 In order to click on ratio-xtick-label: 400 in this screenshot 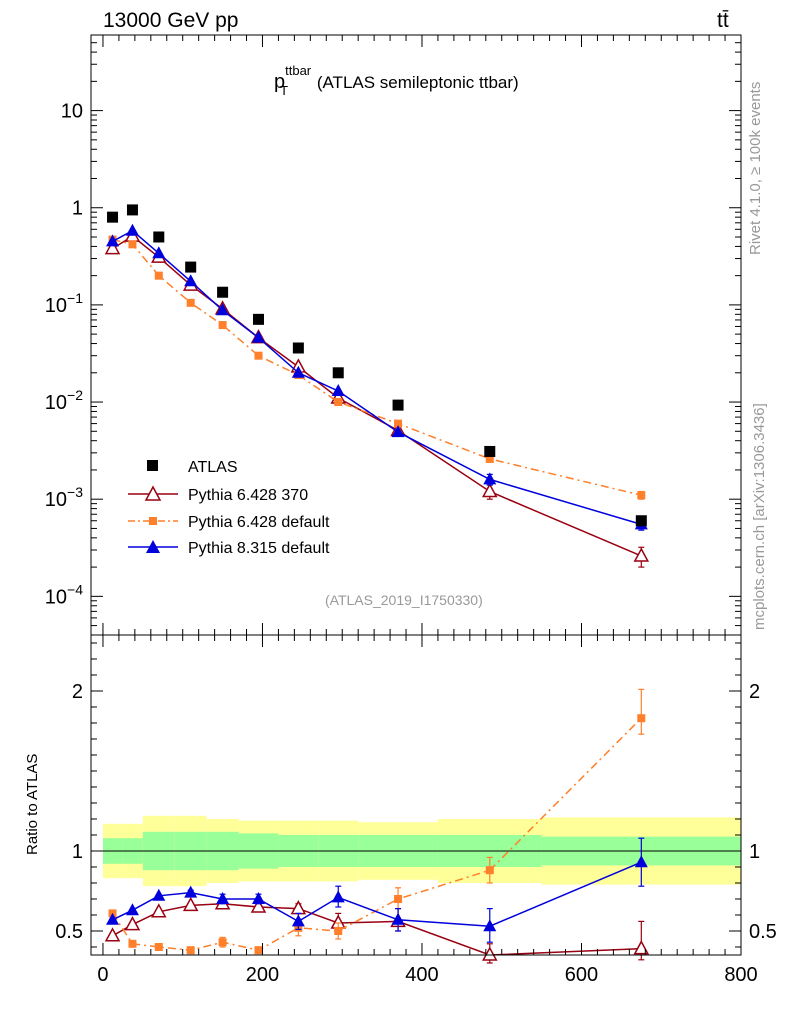, I will do `click(421, 975)`.